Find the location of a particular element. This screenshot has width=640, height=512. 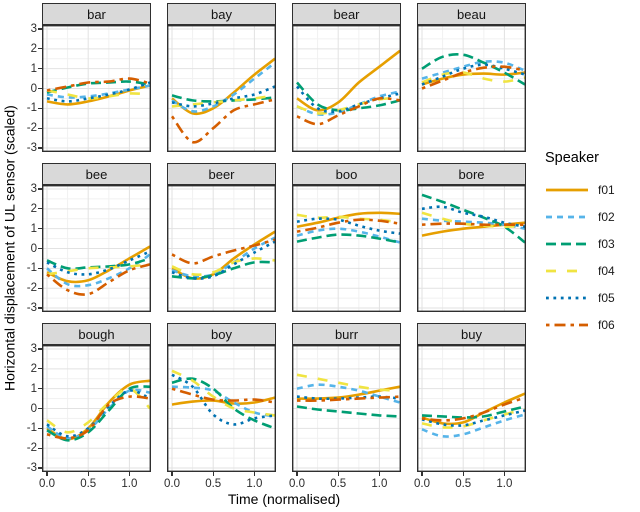

legend-item-f03: f03 is located at coordinates (592, 243).